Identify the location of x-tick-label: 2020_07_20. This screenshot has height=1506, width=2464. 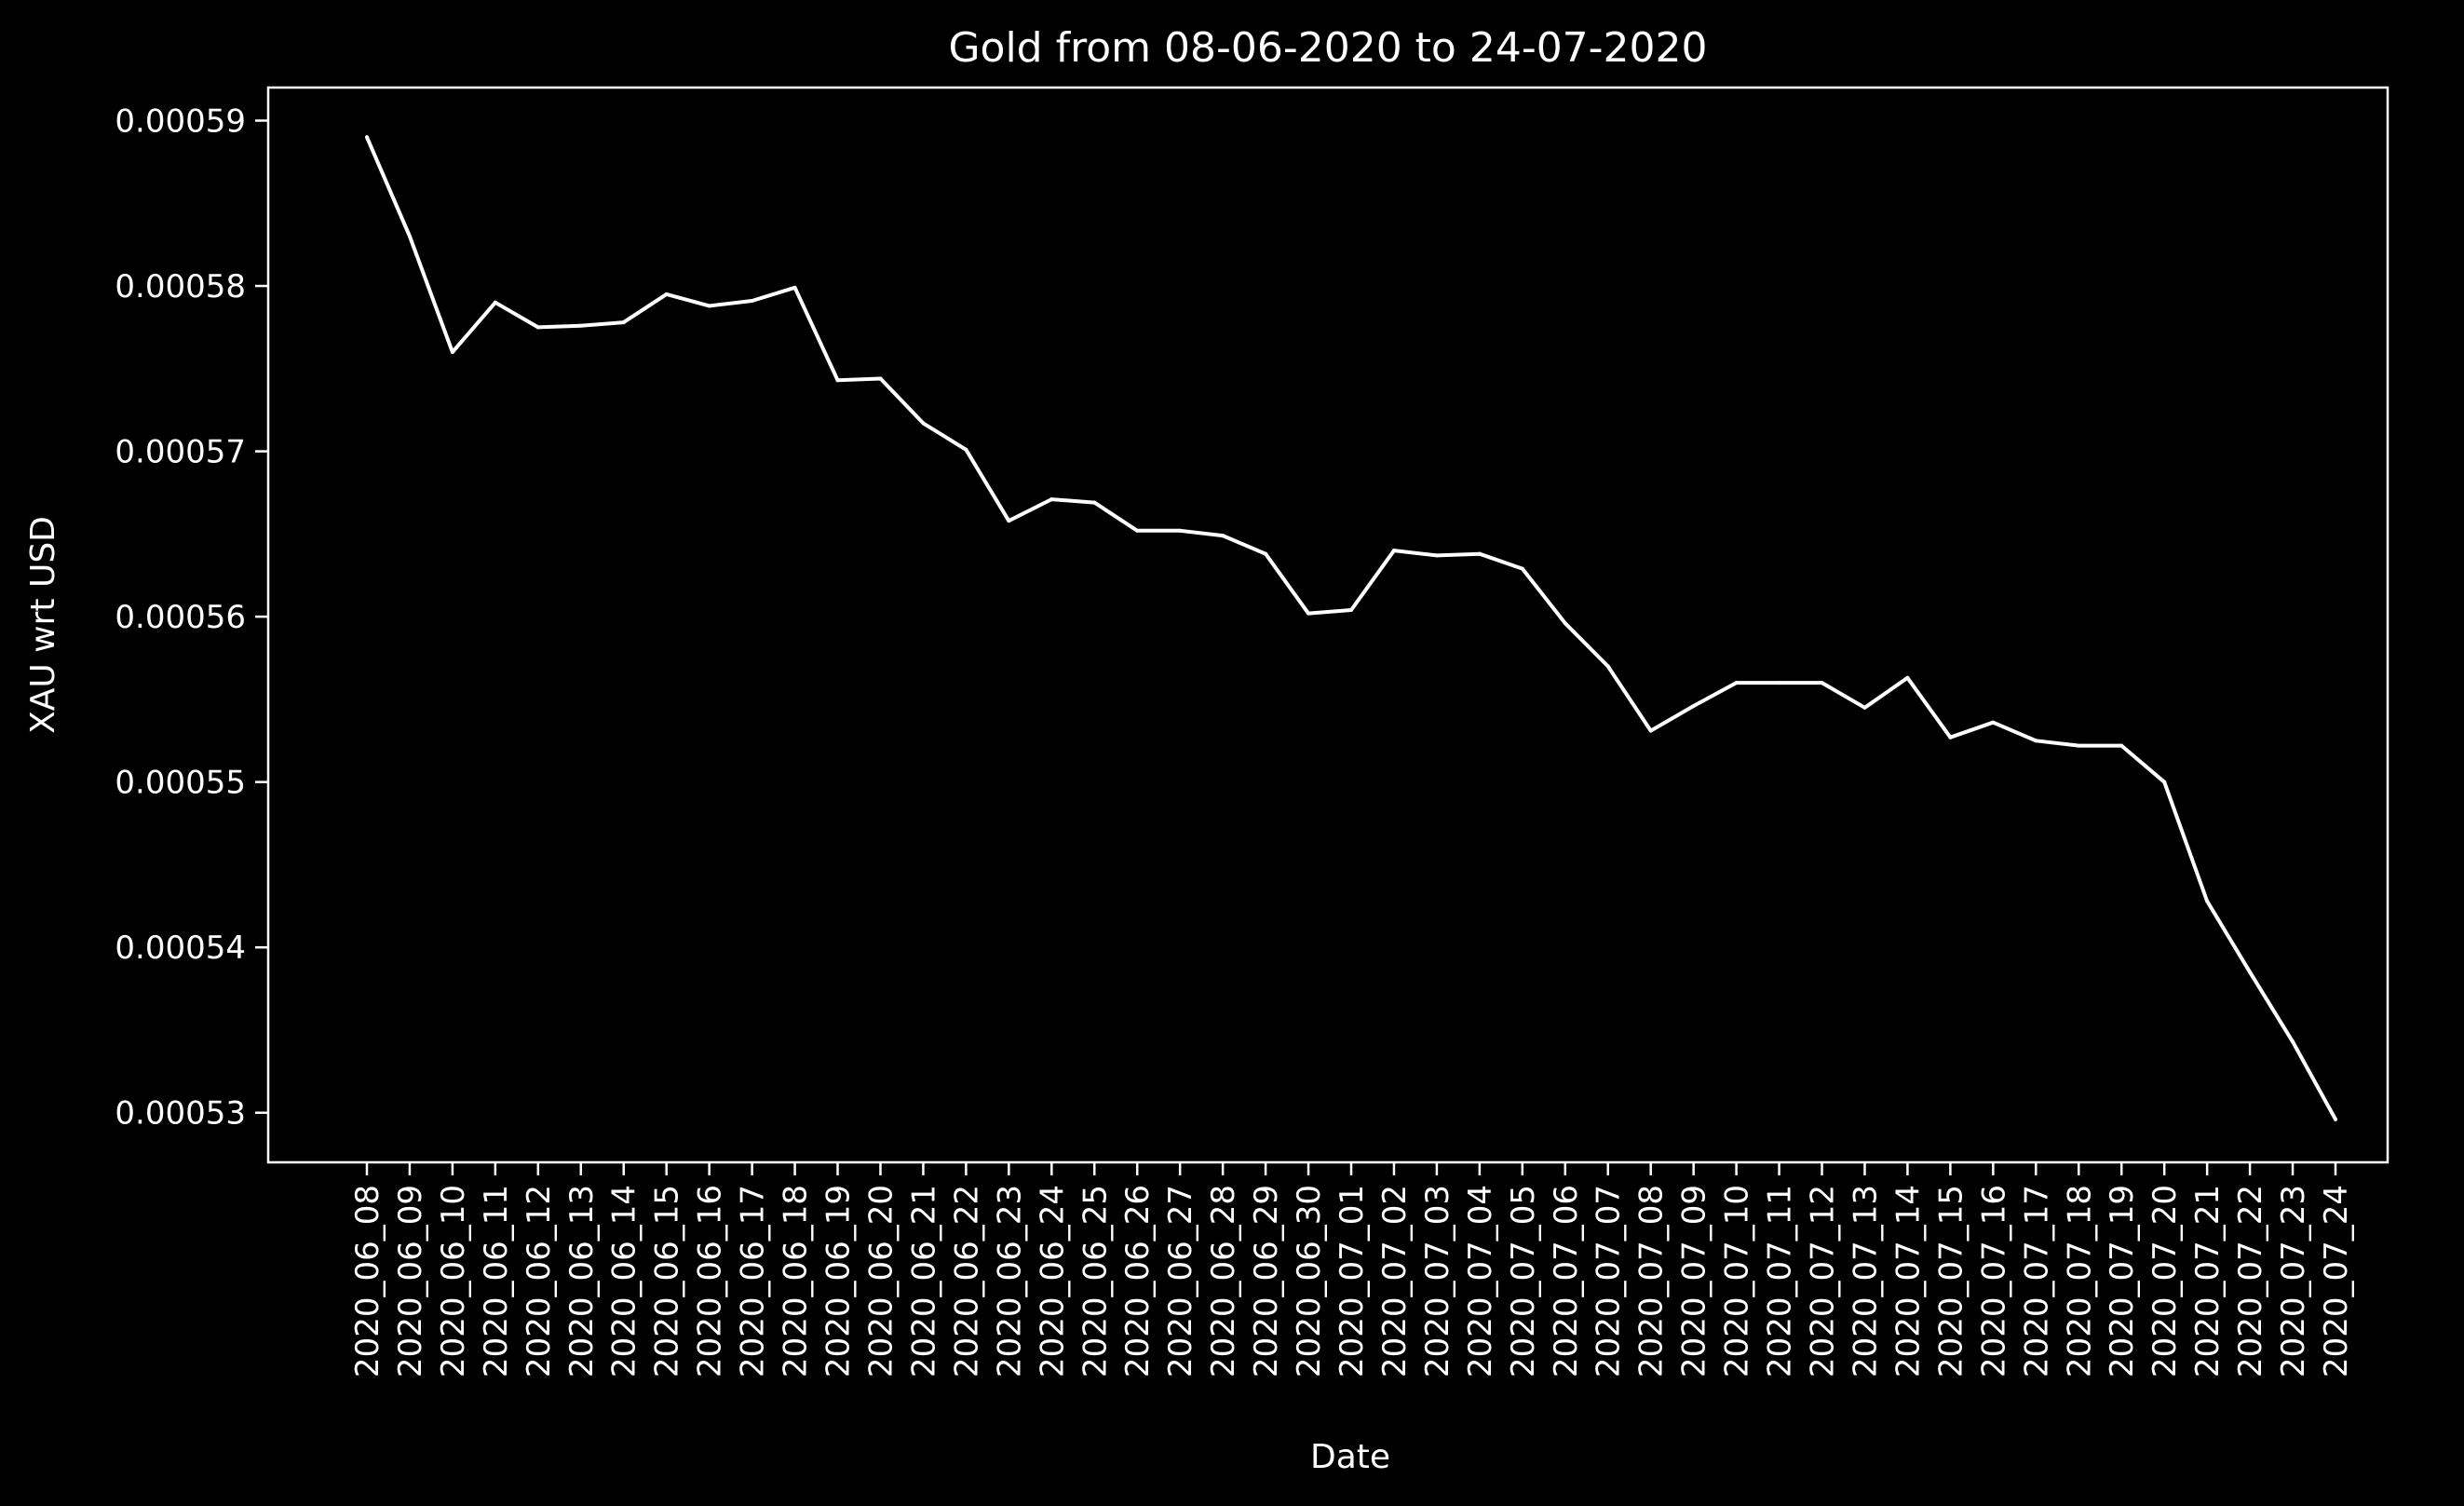
(2165, 1281).